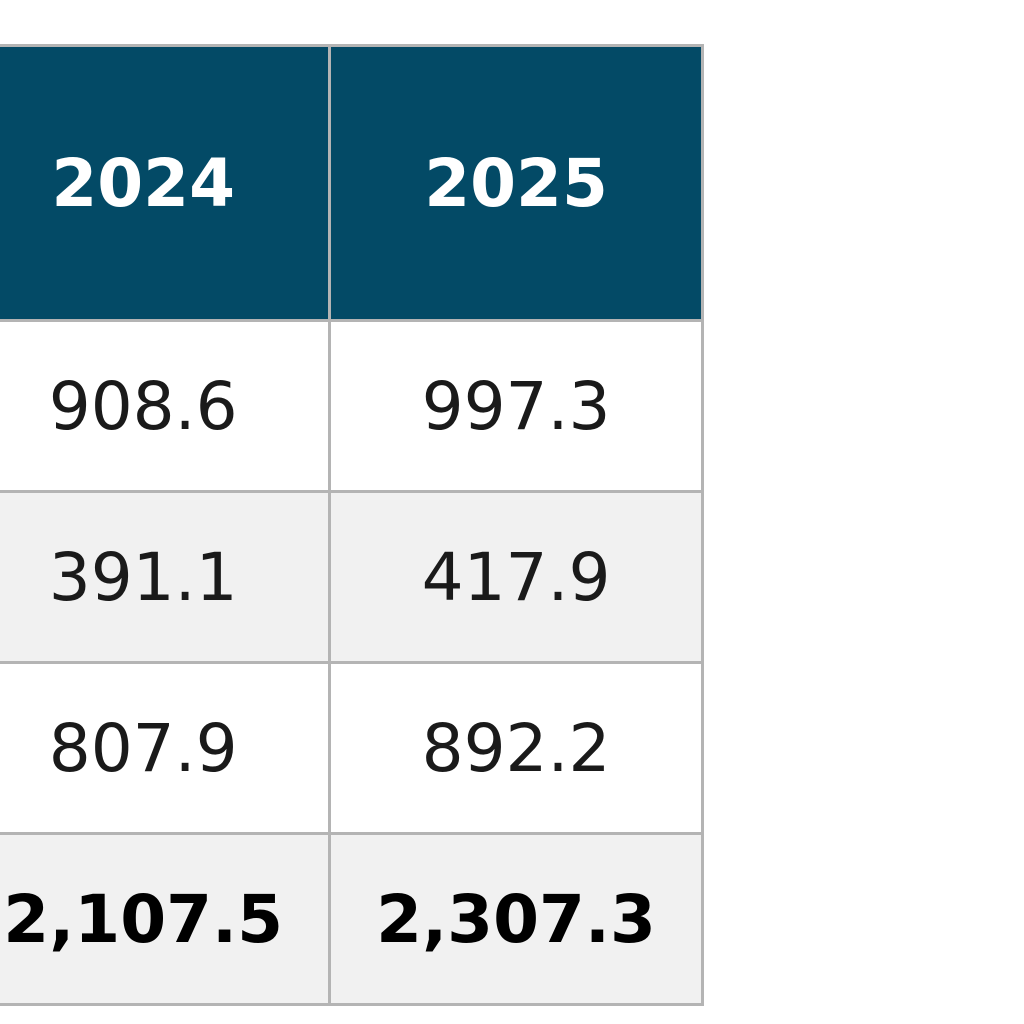  I want to click on table-row: 6 908.6 997.3, so click(352, 406).